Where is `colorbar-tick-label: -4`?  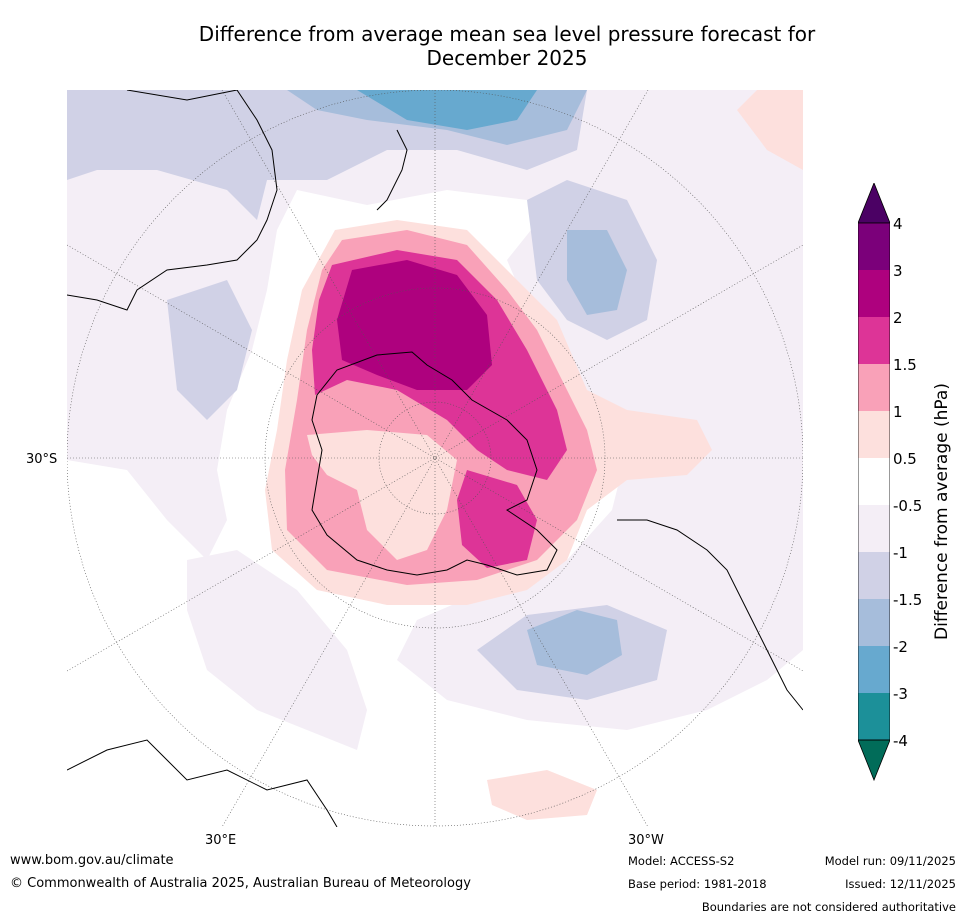 colorbar-tick-label: -4 is located at coordinates (900, 741).